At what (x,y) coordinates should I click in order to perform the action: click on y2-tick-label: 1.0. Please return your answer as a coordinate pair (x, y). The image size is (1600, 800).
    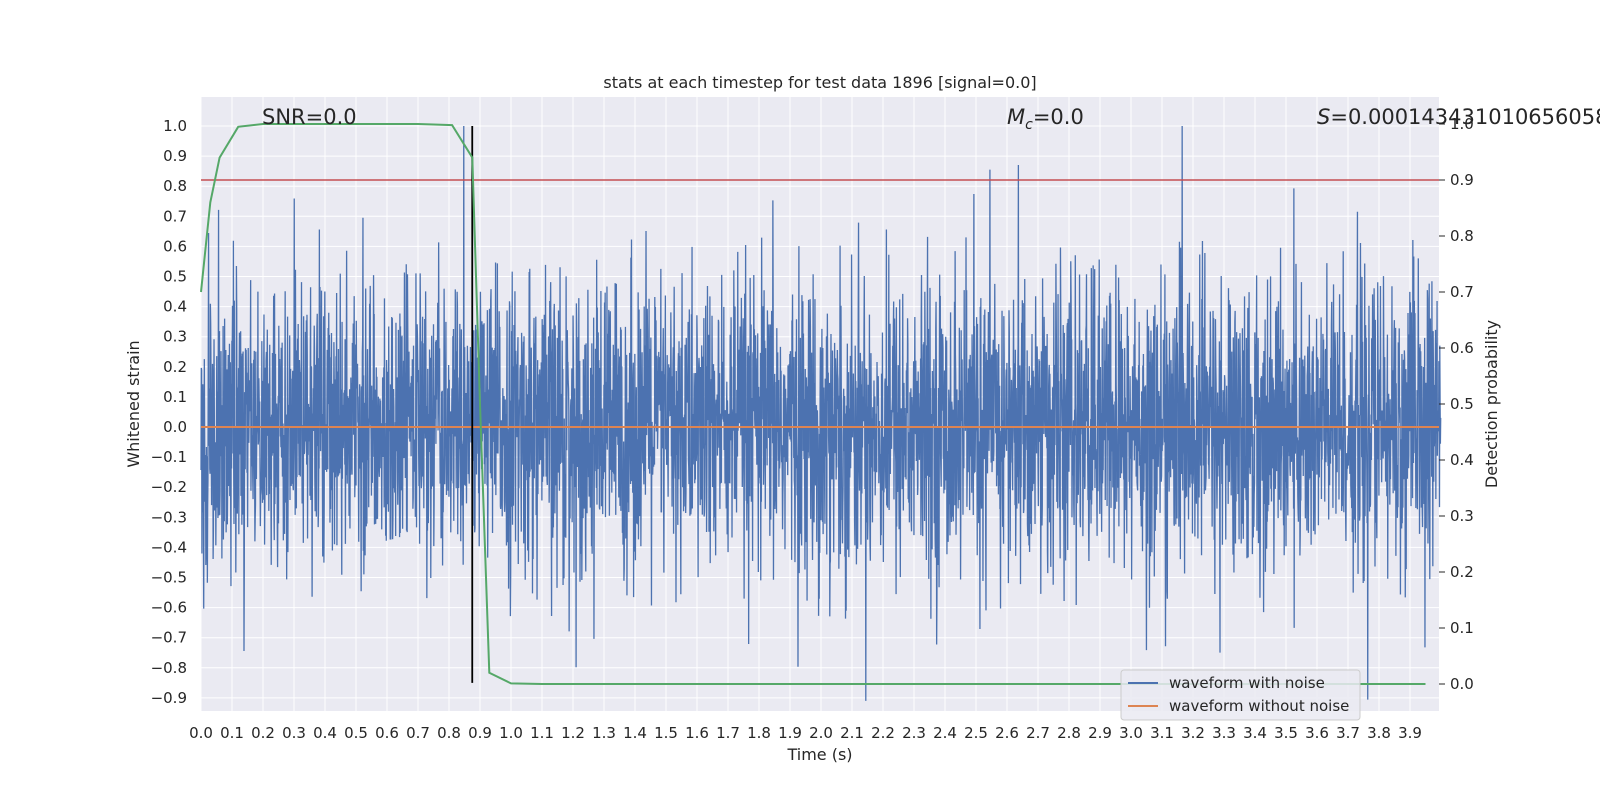
    Looking at the image, I should click on (1462, 124).